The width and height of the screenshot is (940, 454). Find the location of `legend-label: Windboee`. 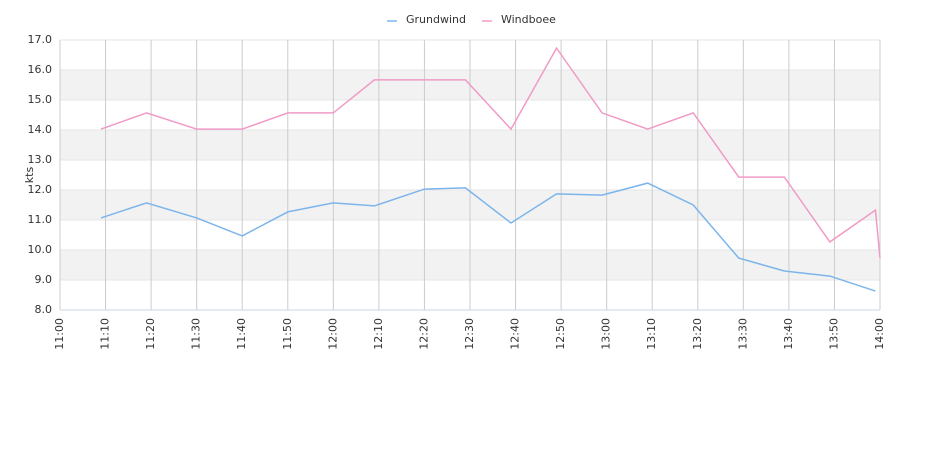

legend-label: Windboee is located at coordinates (528, 19).